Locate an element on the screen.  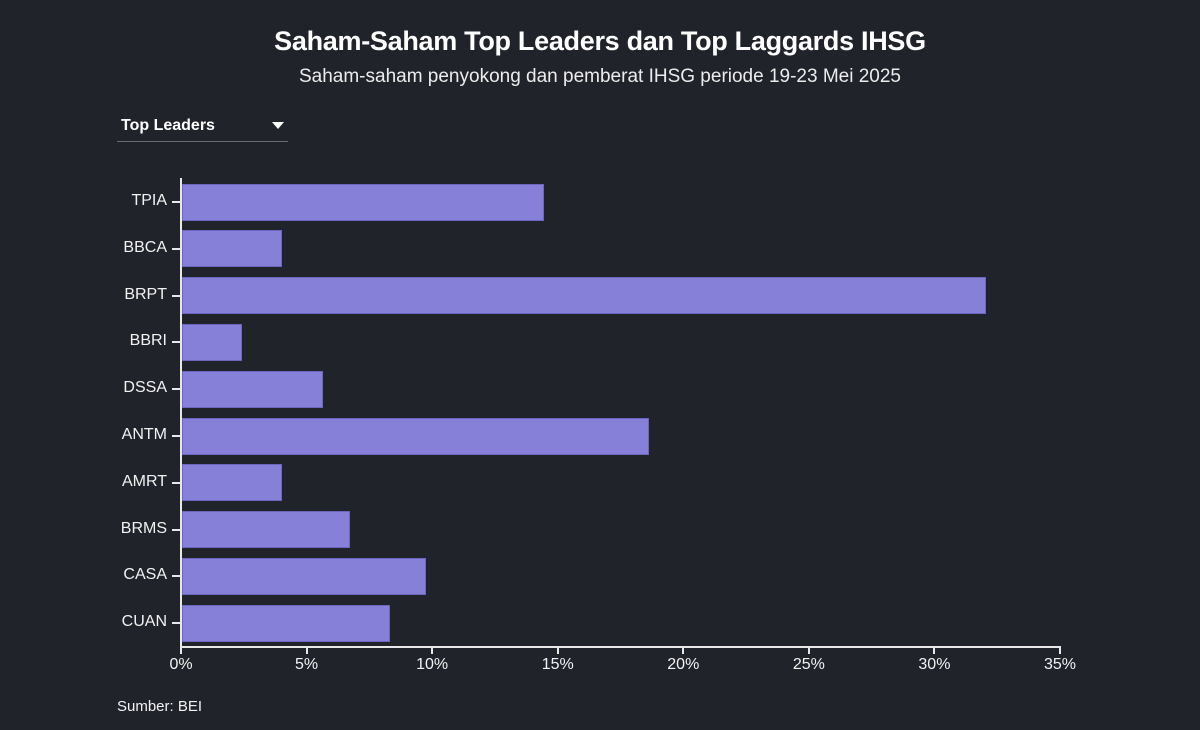
y-tick-label: DSSA is located at coordinates (145, 388).